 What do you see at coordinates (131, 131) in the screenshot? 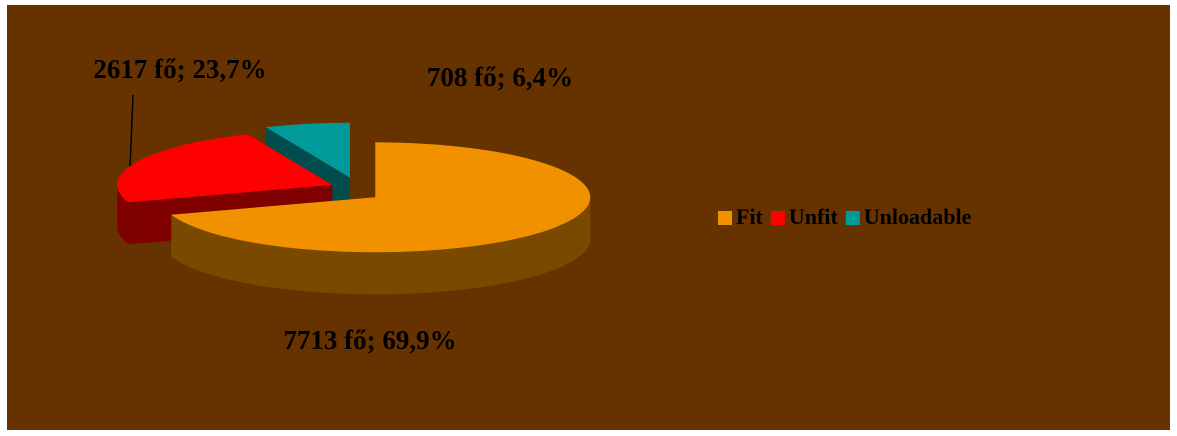
I see `leader-line` at bounding box center [131, 131].